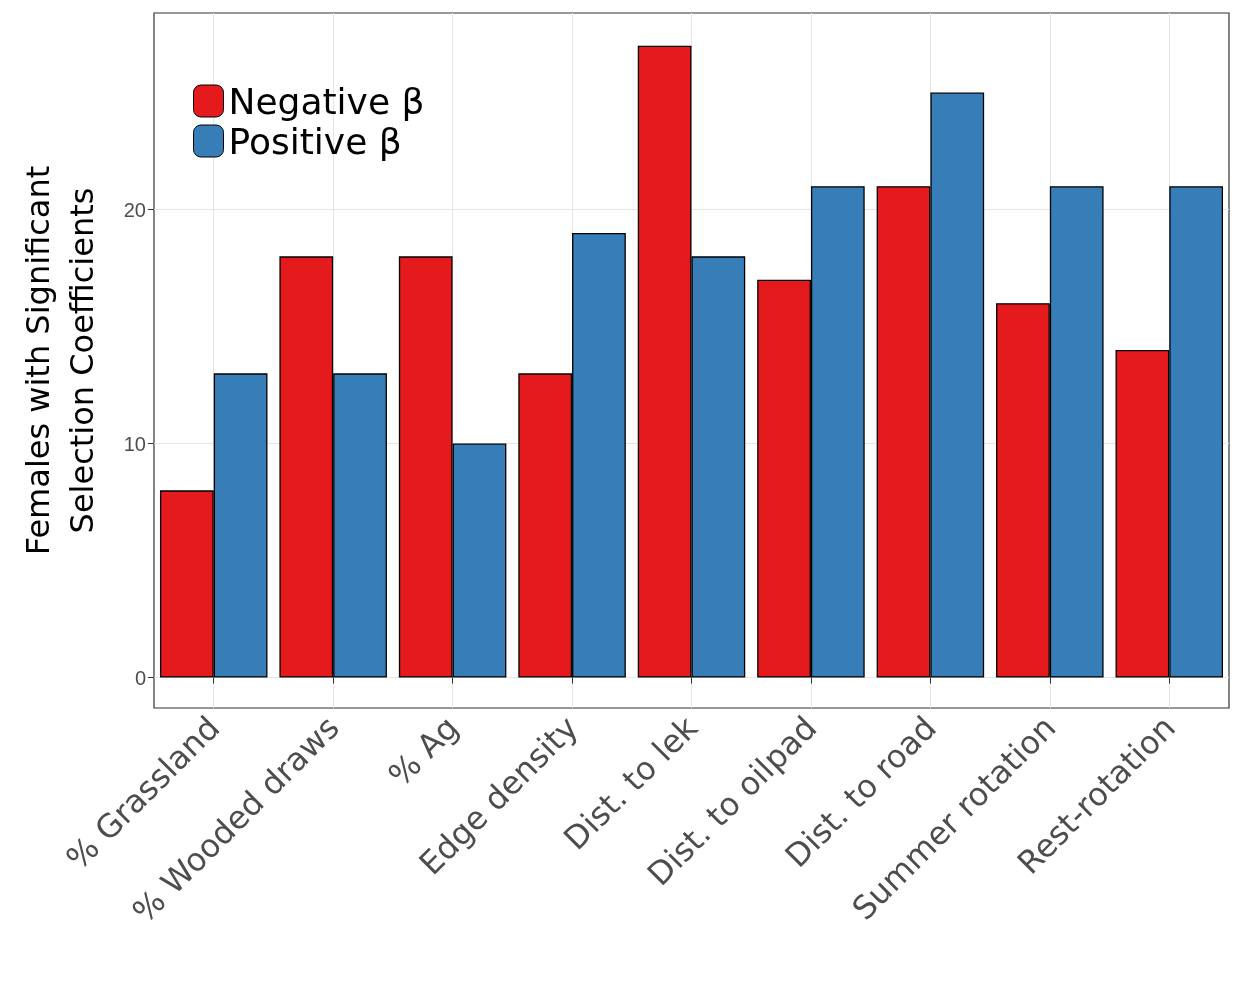 The height and width of the screenshot is (989, 1239). What do you see at coordinates (134, 443) in the screenshot?
I see `y-tick-label: 10` at bounding box center [134, 443].